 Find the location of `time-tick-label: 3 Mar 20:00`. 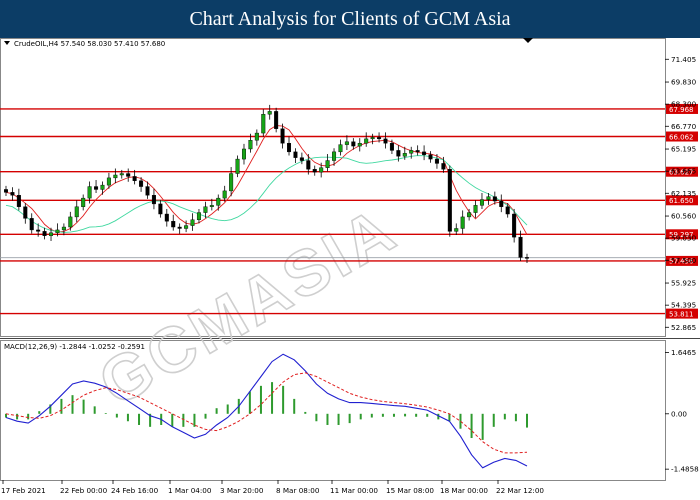

time-tick-label: 3 Mar 20:00 is located at coordinates (242, 490).